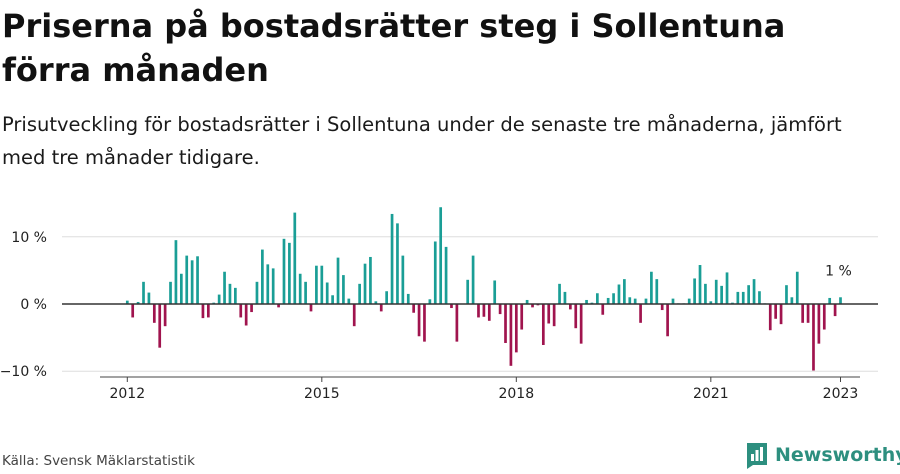  What do you see at coordinates (29, 238) in the screenshot?
I see `y-tick-label: 10 %` at bounding box center [29, 238].